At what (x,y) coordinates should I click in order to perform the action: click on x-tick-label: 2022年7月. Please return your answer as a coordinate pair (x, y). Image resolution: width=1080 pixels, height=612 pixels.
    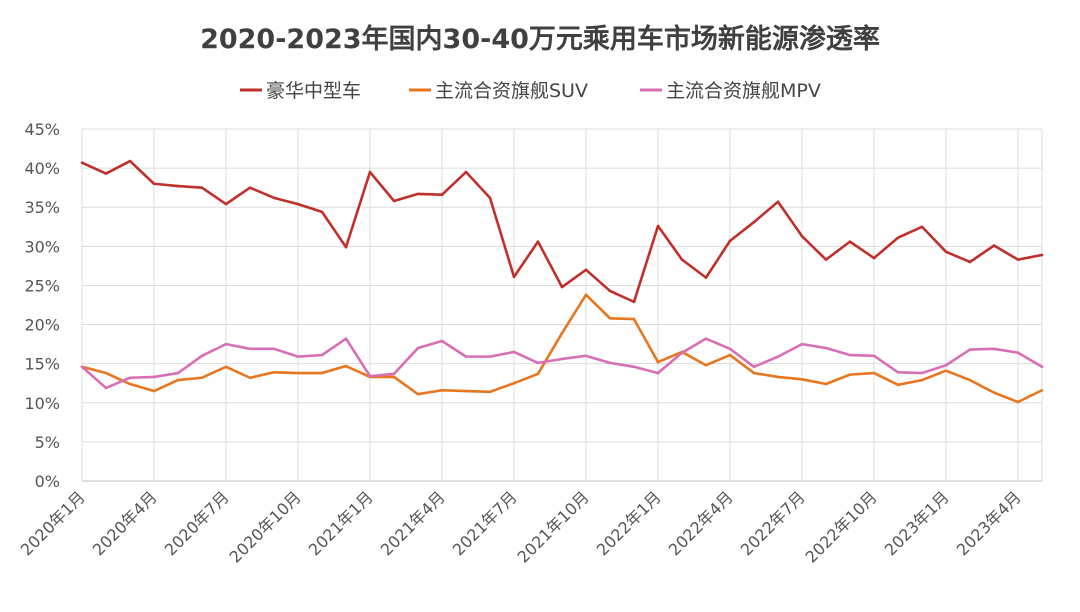
    Looking at the image, I should click on (773, 523).